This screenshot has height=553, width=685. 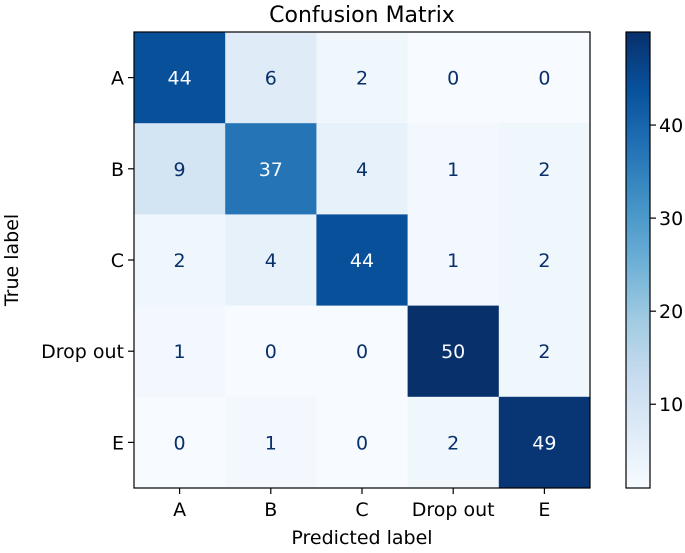 What do you see at coordinates (671, 126) in the screenshot?
I see `colorbar-tick-label: 40` at bounding box center [671, 126].